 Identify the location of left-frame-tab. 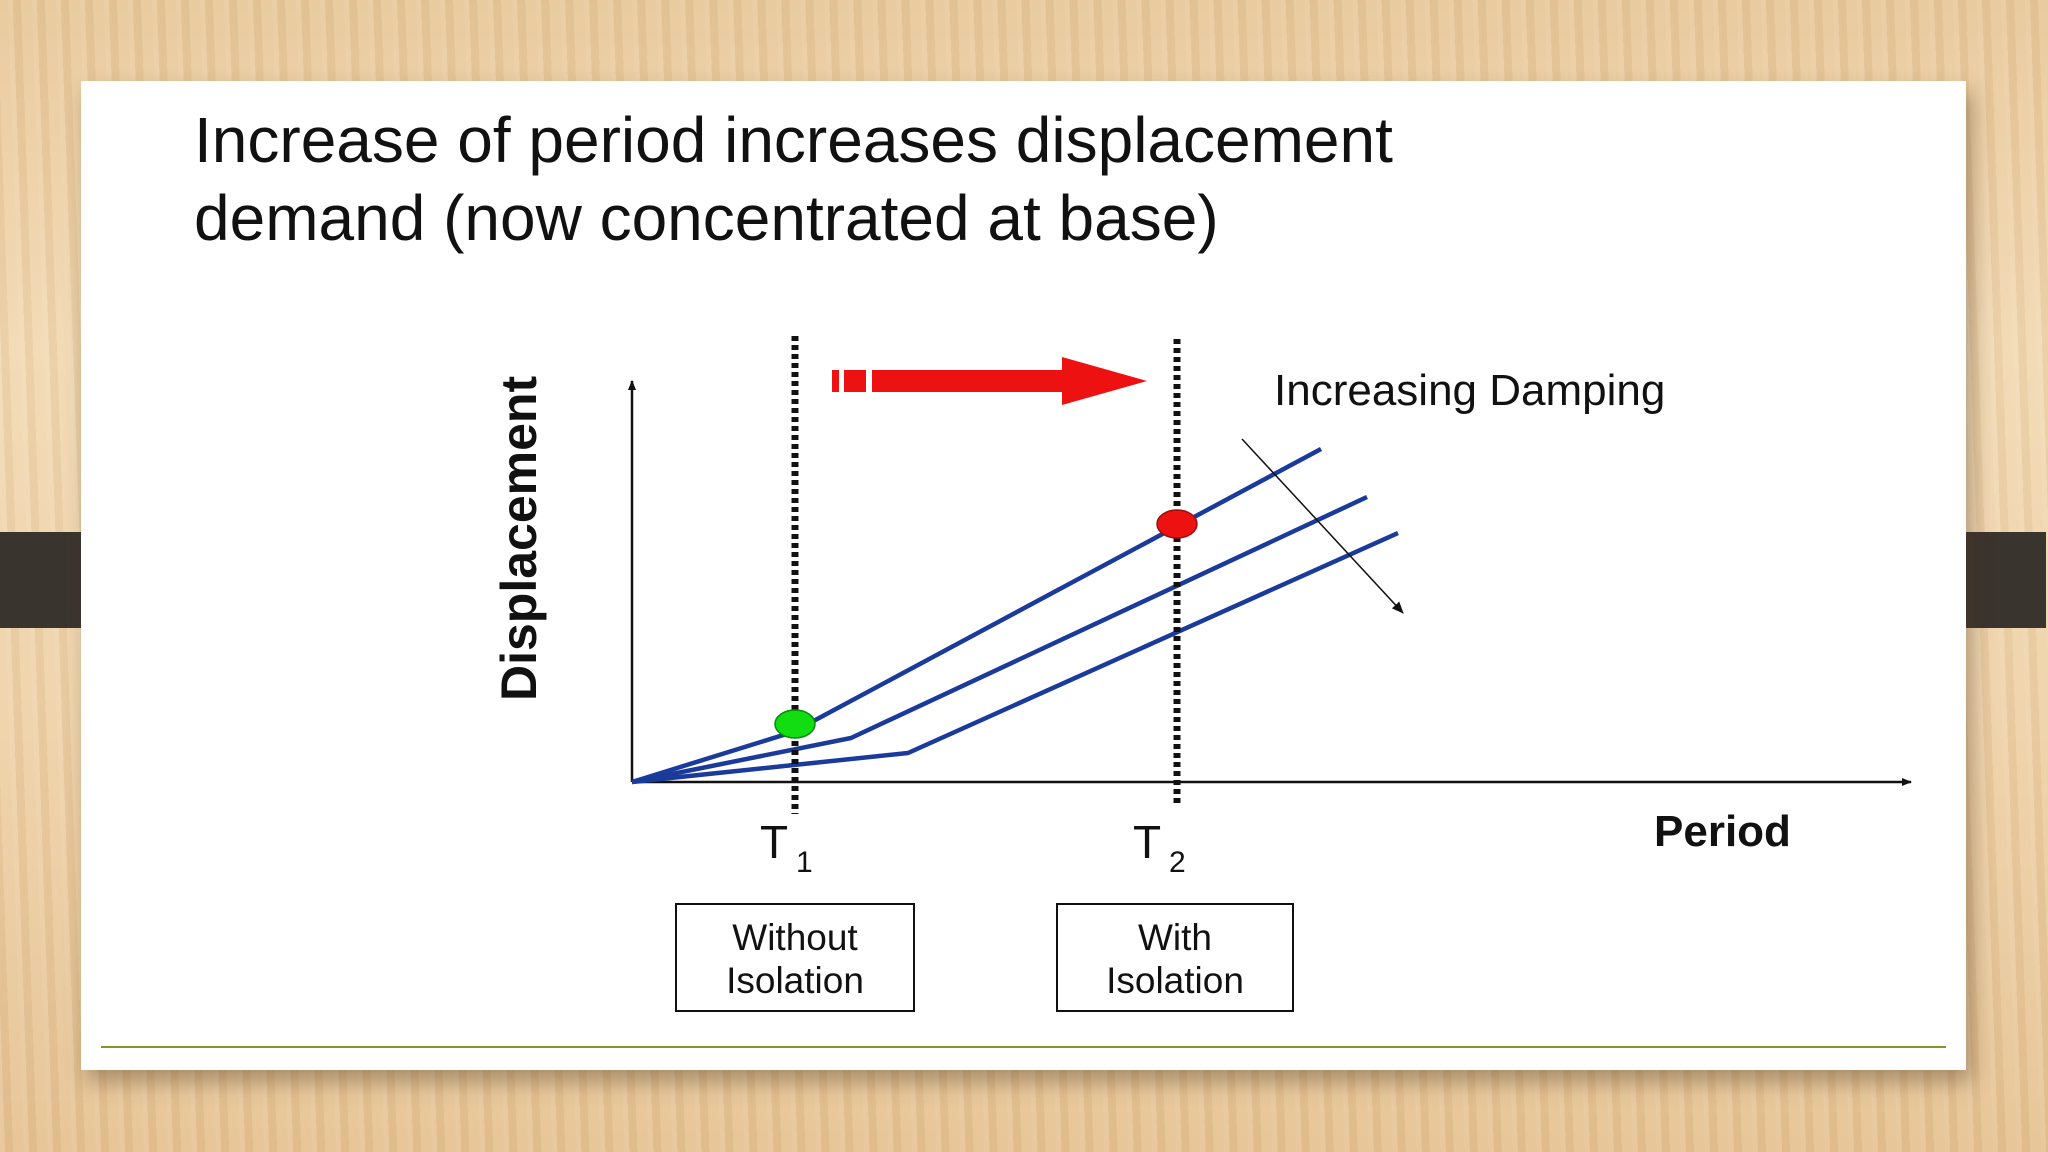
(47, 580).